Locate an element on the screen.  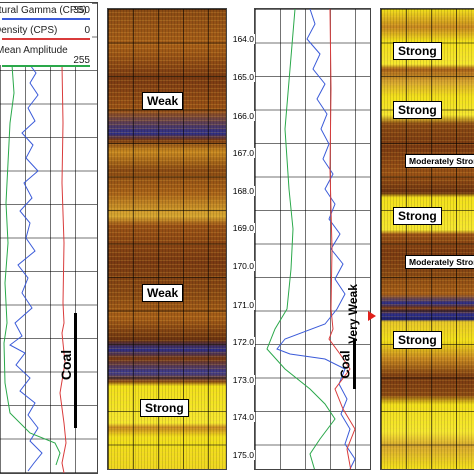
very-weak-label: Very Weak is located at coordinates (353, 314).